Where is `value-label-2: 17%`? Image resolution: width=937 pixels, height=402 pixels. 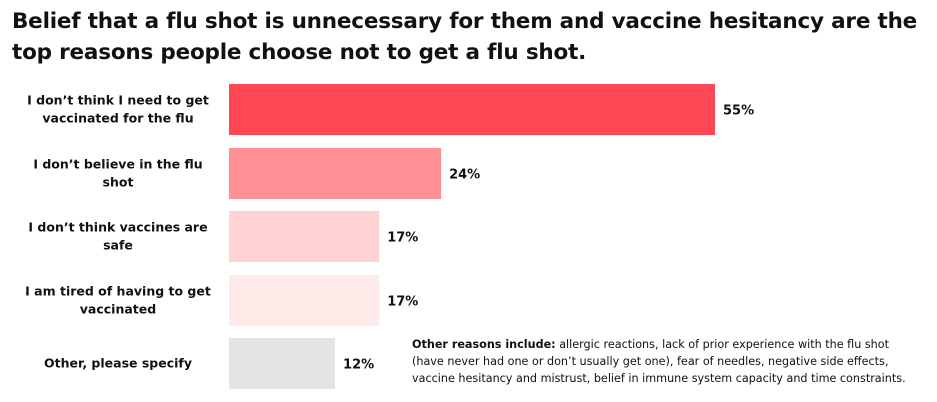 value-label-2: 17% is located at coordinates (402, 238).